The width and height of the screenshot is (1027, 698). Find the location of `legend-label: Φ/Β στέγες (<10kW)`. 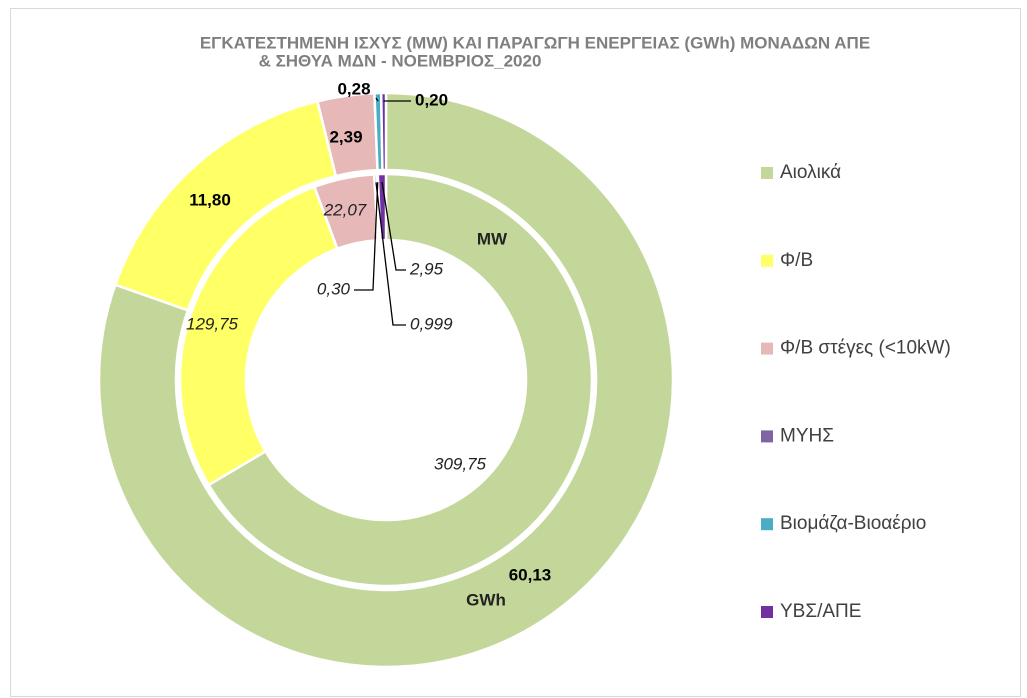

legend-label: Φ/Β στέγες (<10kW) is located at coordinates (865, 348).